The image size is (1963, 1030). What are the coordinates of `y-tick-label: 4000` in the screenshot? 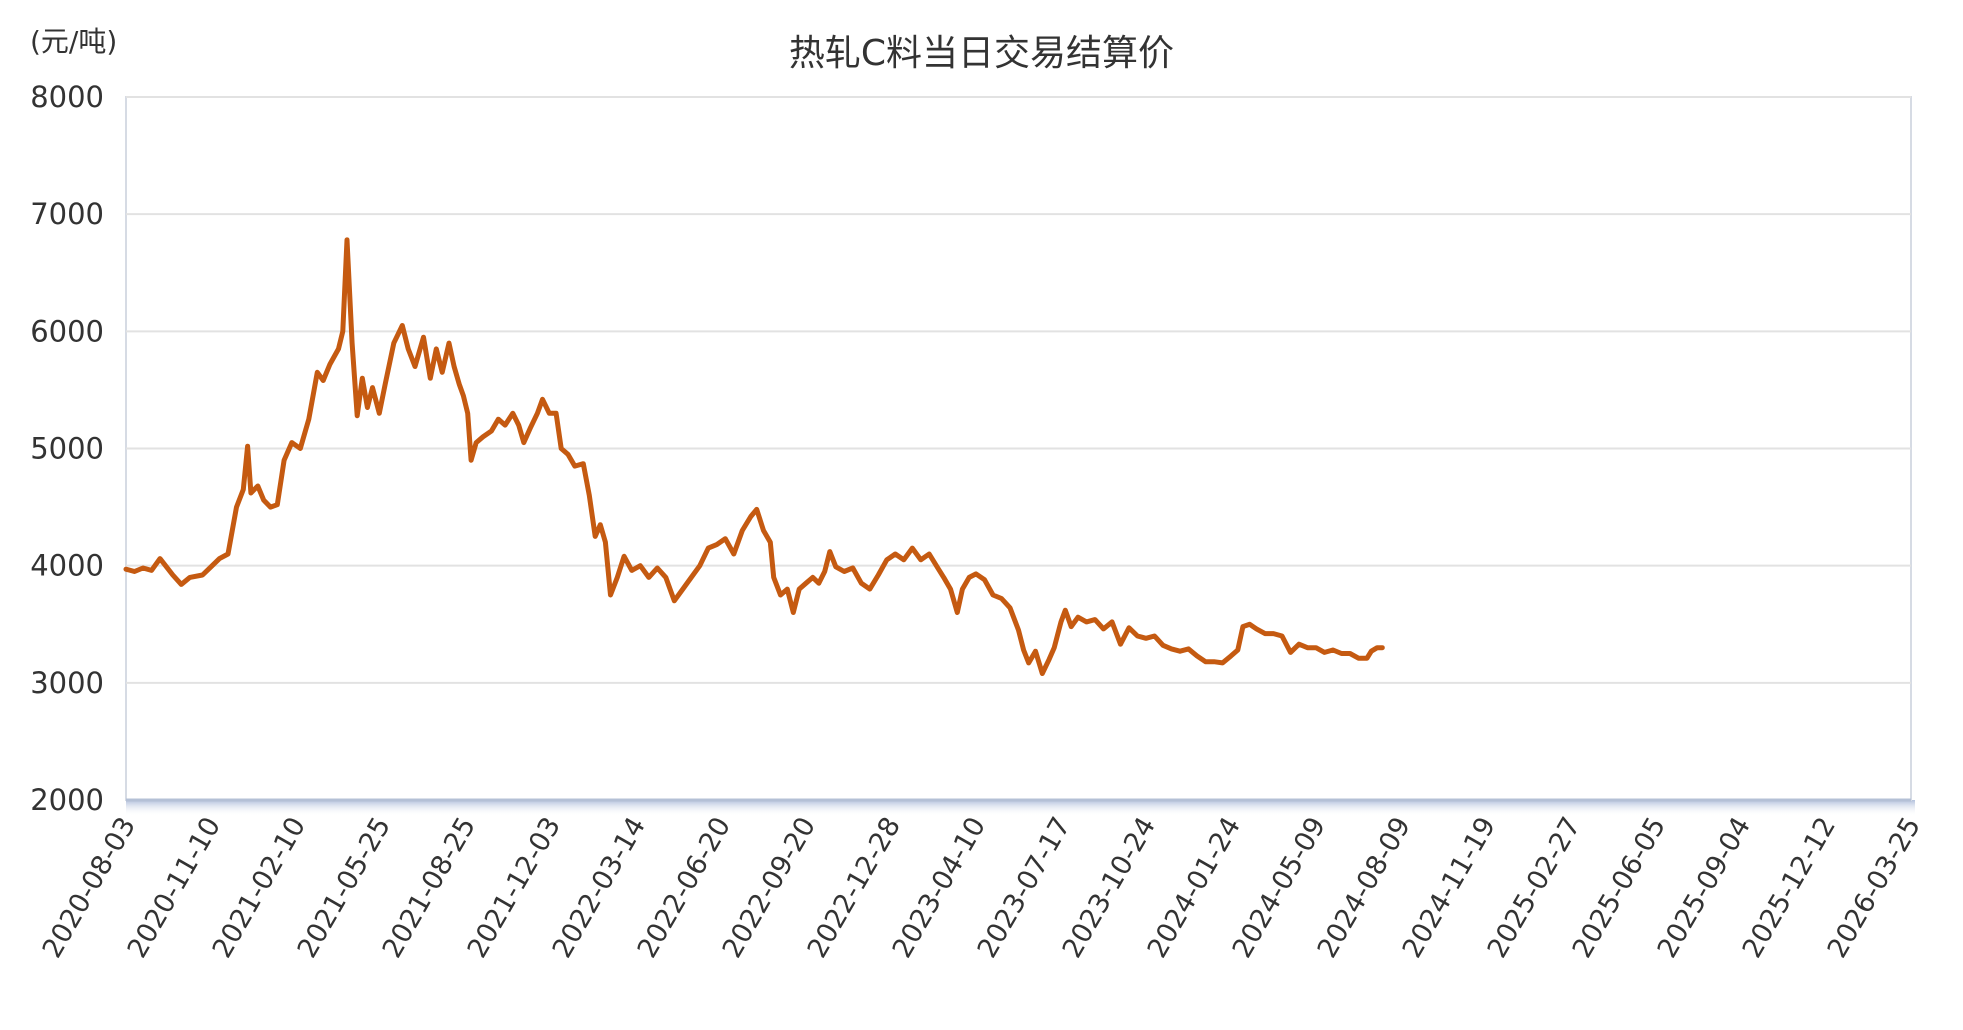 It's located at (67, 566).